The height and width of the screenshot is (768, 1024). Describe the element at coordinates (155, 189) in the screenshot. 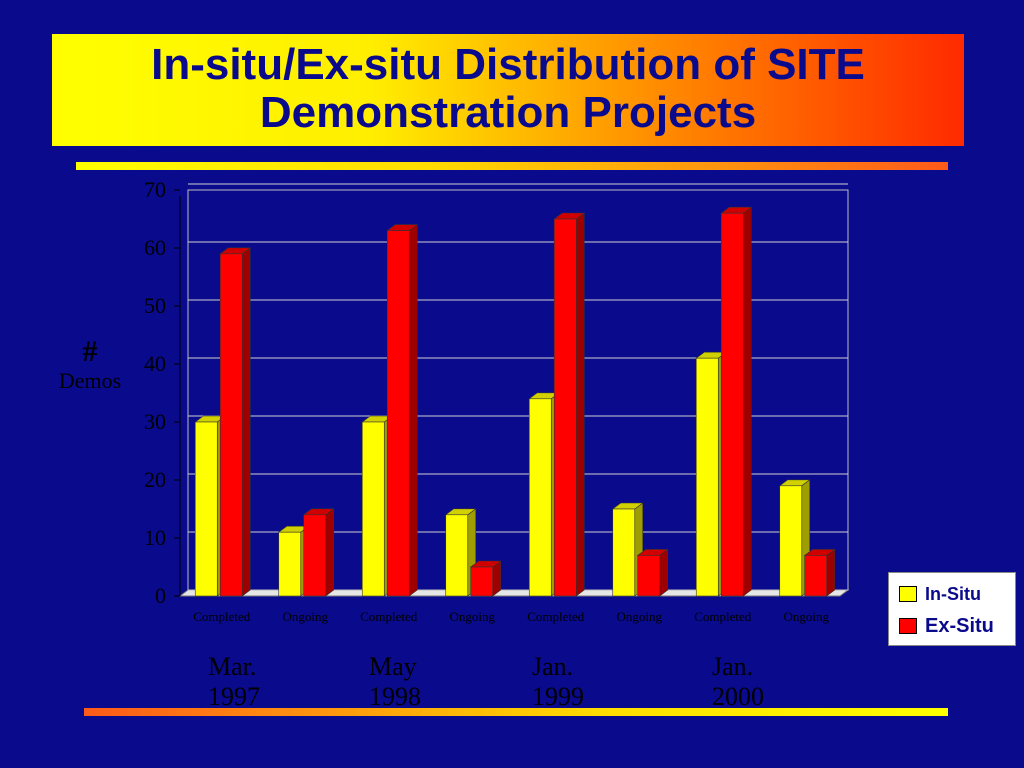

I see `y-tick-label: 70` at that location.